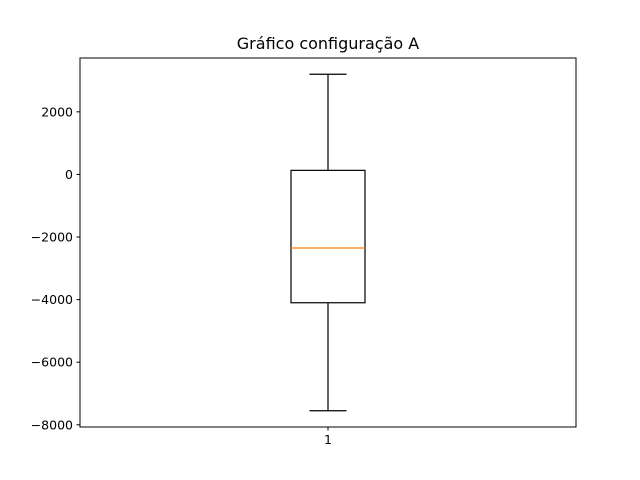  I want to click on y-tick-label: 0, so click(69, 174).